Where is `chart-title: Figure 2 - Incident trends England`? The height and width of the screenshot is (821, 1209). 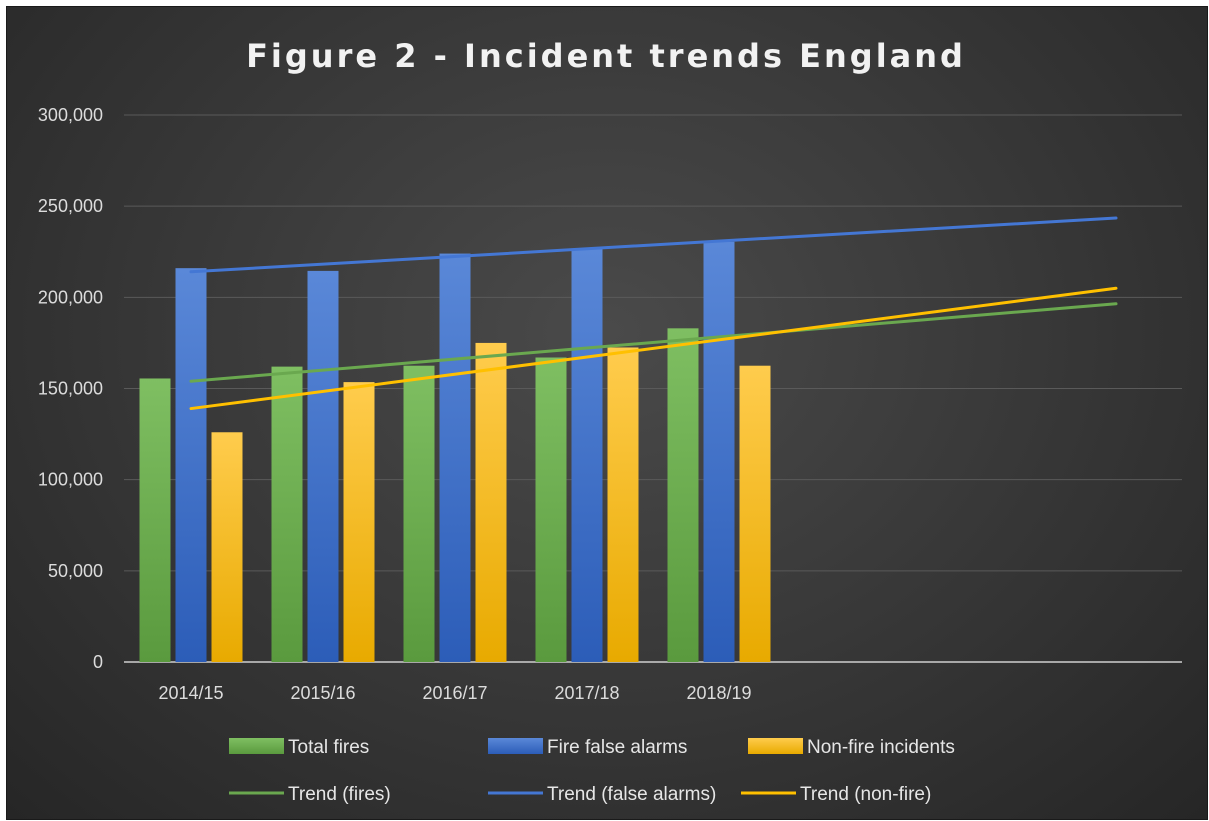 chart-title: Figure 2 - Incident trends England is located at coordinates (606, 56).